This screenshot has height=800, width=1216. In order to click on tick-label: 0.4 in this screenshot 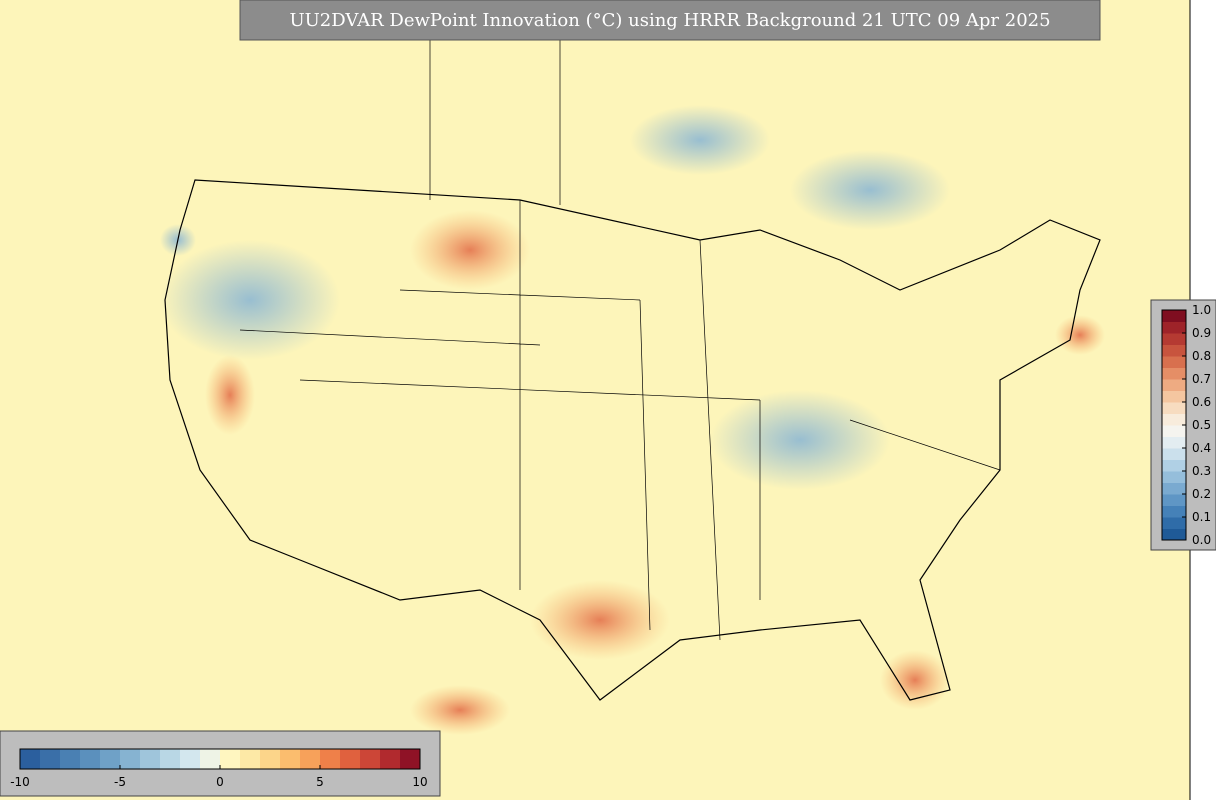, I will do `click(1201, 448)`.